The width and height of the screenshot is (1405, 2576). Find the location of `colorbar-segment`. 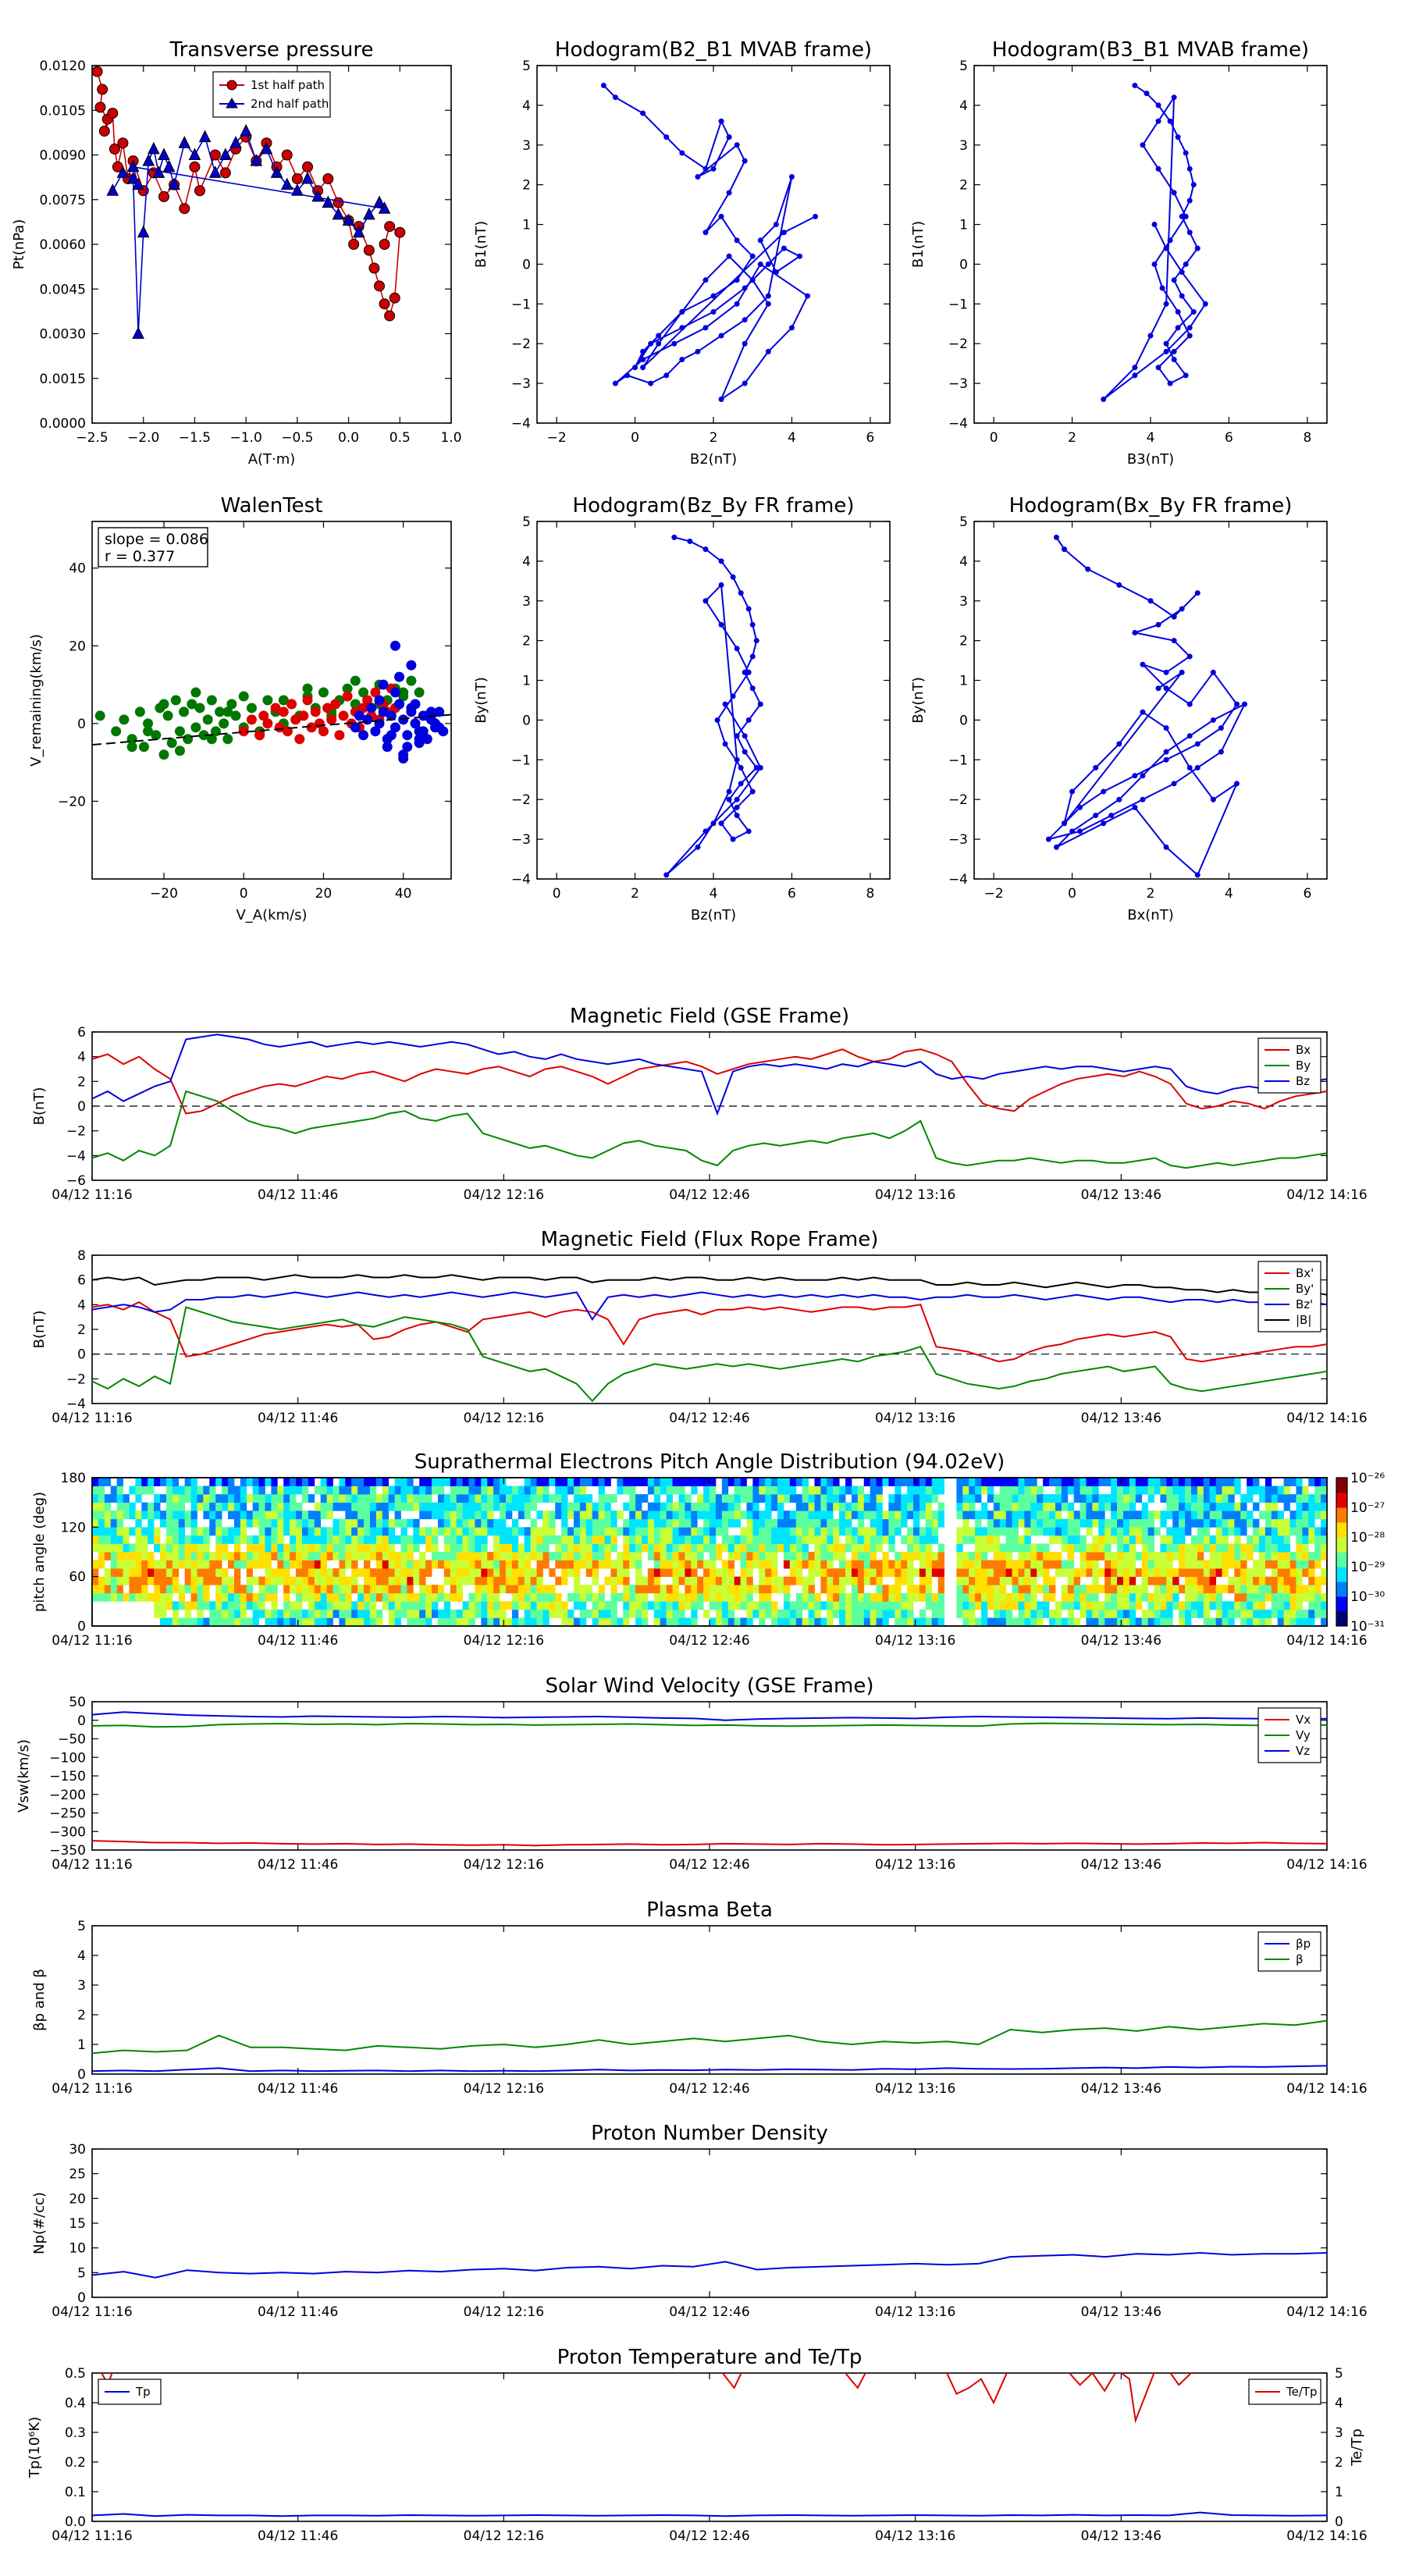

colorbar-segment is located at coordinates (1342, 1605).